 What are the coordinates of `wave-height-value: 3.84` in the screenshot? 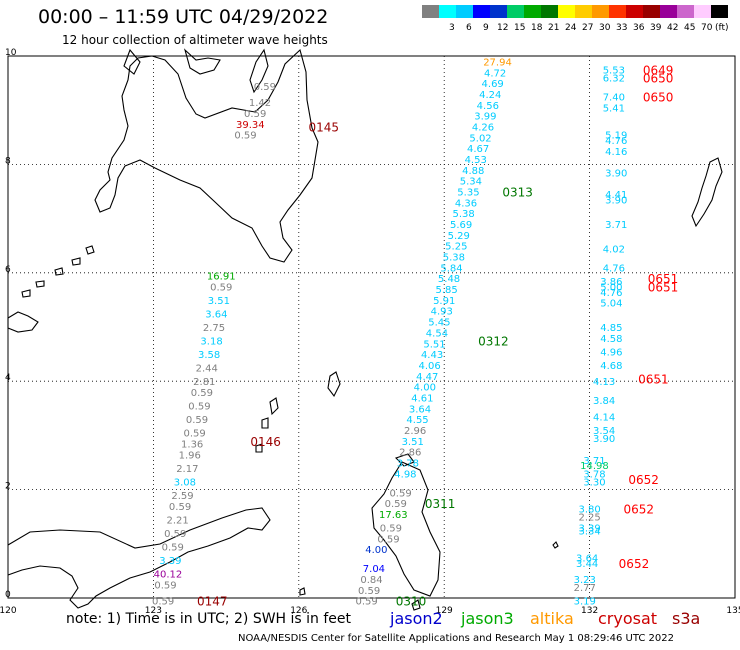 It's located at (604, 401).